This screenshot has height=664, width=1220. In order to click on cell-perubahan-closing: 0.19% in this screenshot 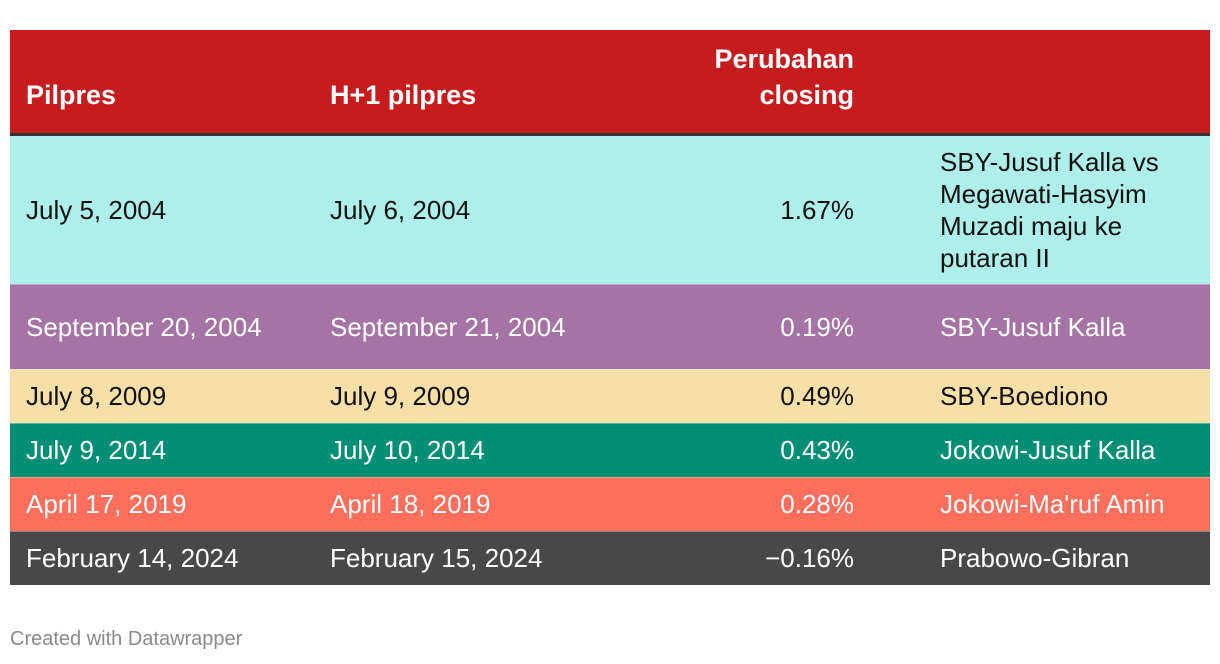, I will do `click(744, 327)`.